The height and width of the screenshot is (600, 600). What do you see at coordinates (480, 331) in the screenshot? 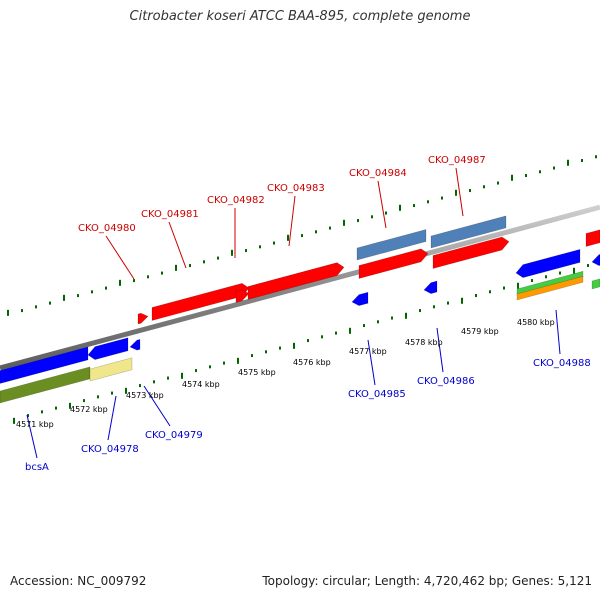
I see `ruler-label: 4579 kbp` at bounding box center [480, 331].